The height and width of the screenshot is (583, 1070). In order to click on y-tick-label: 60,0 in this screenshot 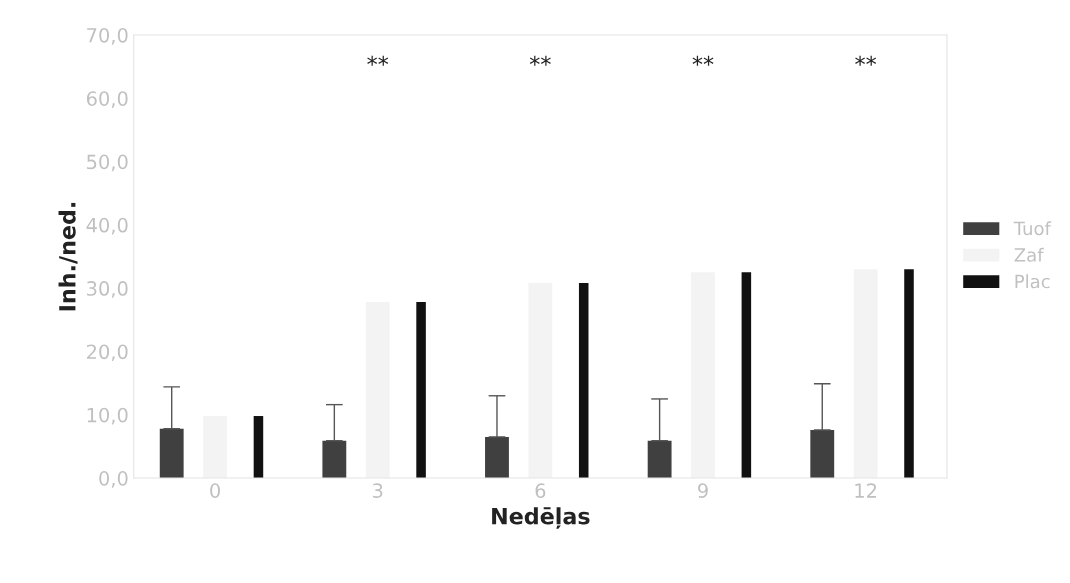, I will do `click(107, 99)`.